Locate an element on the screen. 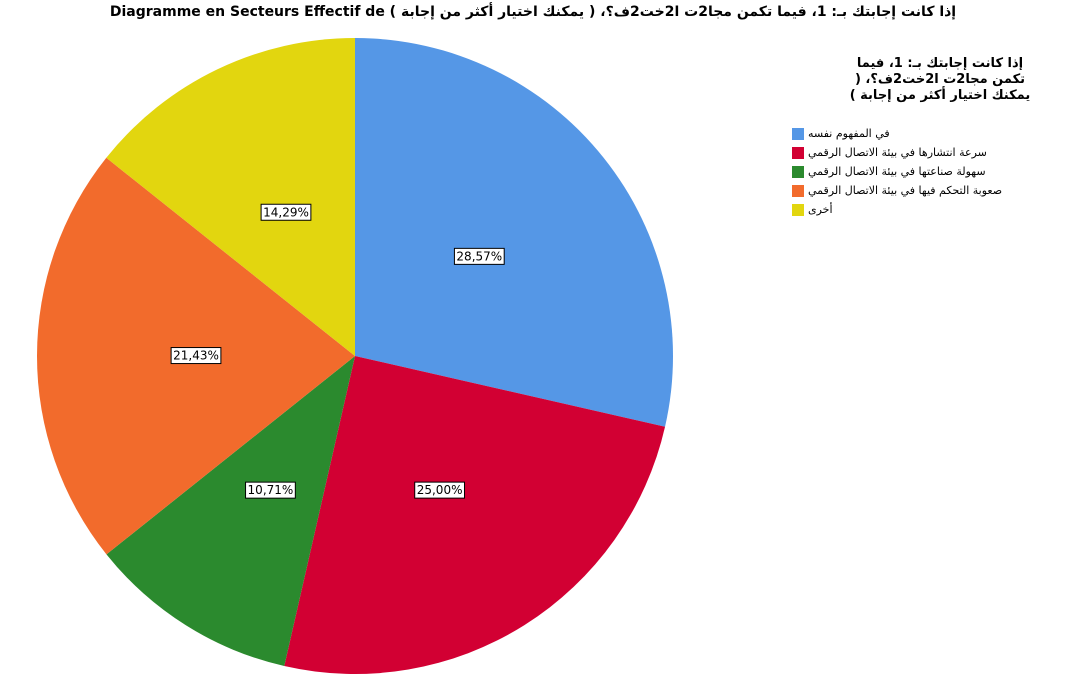 The width and height of the screenshot is (1066, 674). data-label: 28,57% is located at coordinates (479, 256).